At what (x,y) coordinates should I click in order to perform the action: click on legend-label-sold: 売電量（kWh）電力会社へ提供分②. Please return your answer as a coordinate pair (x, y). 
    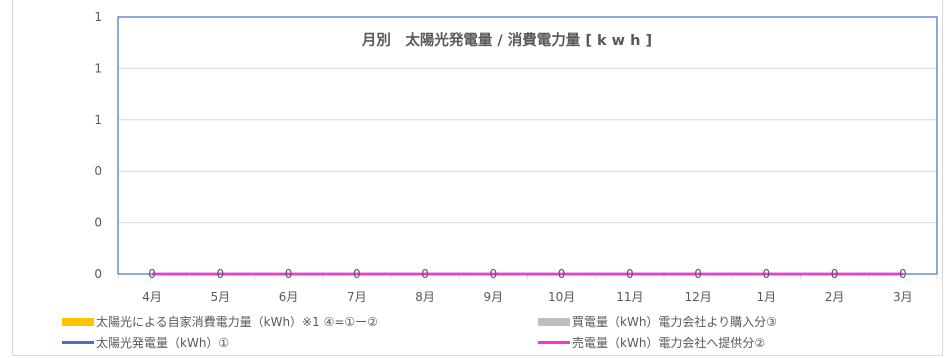
    Looking at the image, I should click on (669, 343).